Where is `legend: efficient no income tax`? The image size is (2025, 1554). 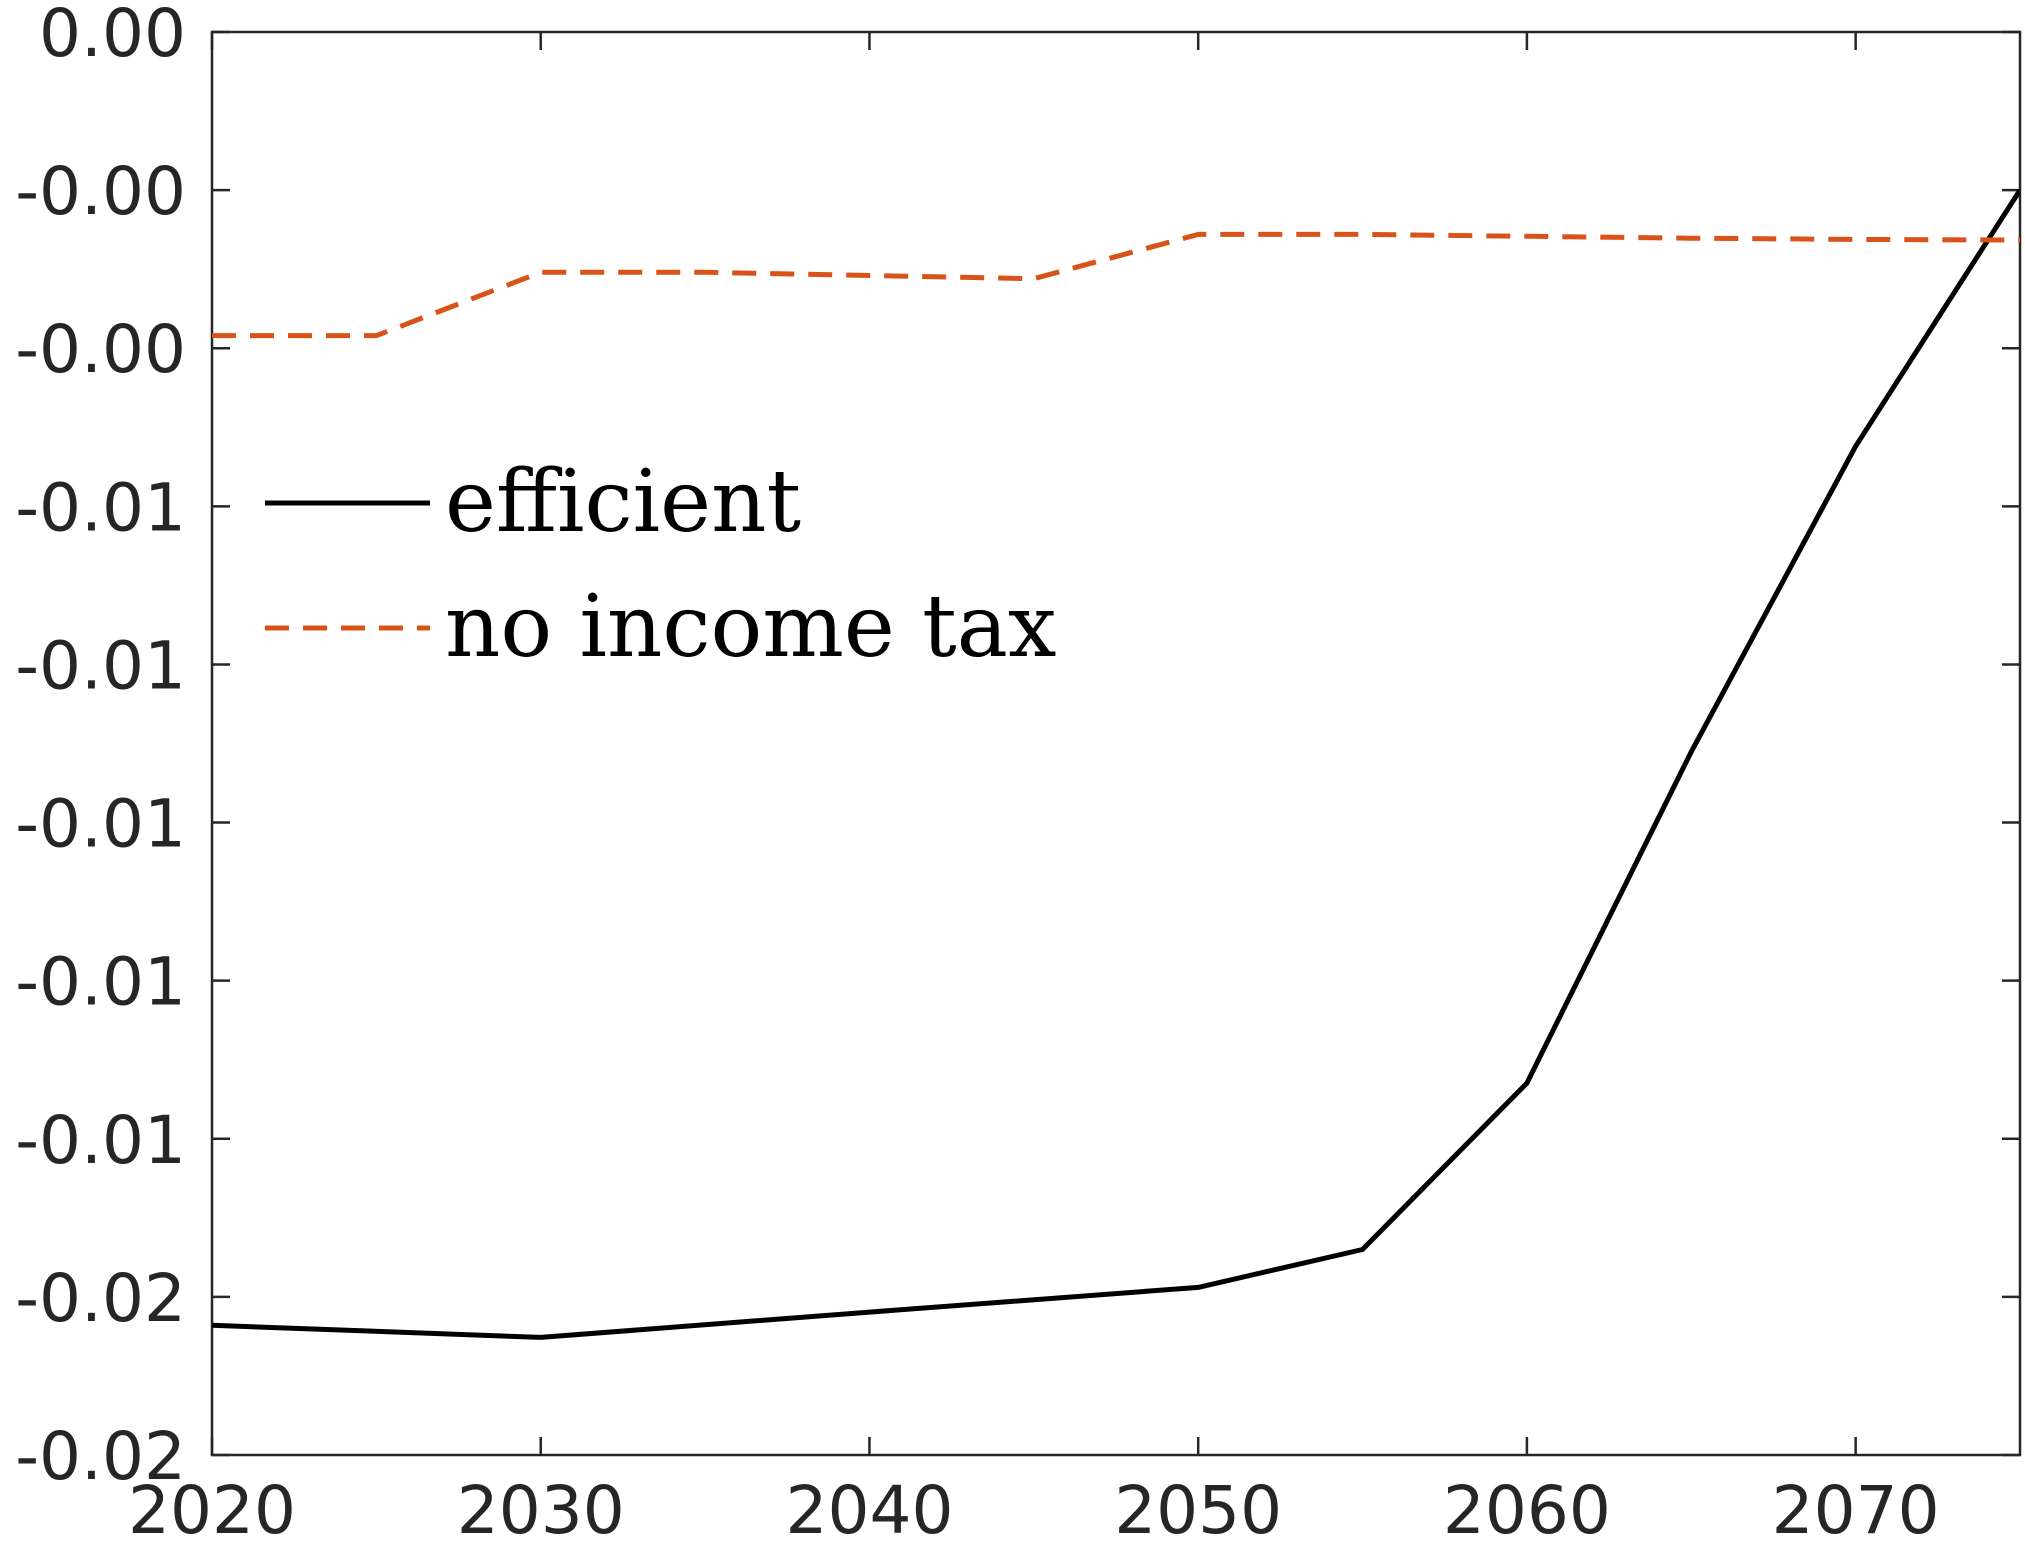
legend: efficient no income tax is located at coordinates (660, 564).